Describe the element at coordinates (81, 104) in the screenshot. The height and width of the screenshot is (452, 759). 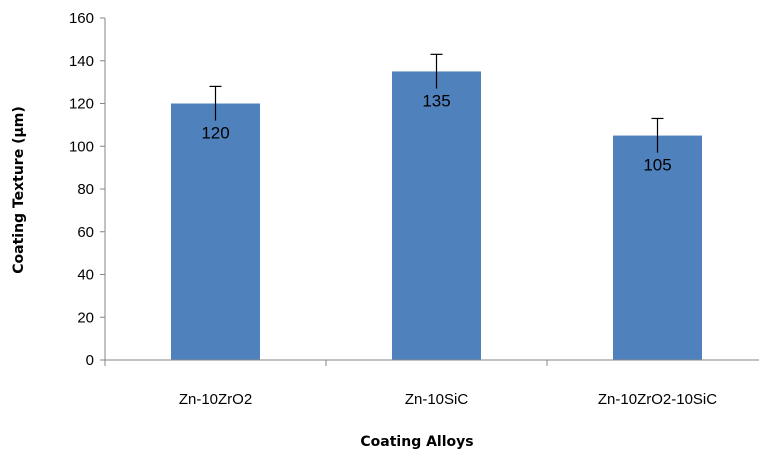
I see `y-tick-label: 120` at that location.